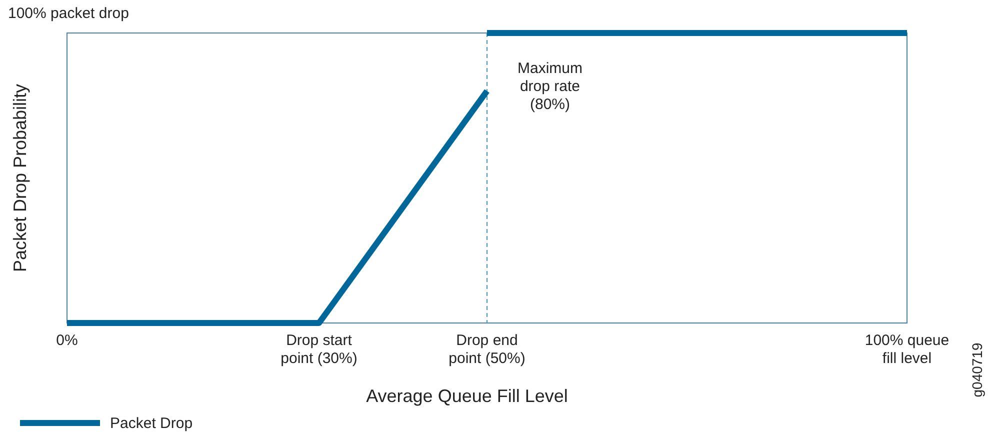 The image size is (992, 432). Describe the element at coordinates (907, 349) in the screenshot. I see `x-tick-label: 100% queue fill level` at that location.